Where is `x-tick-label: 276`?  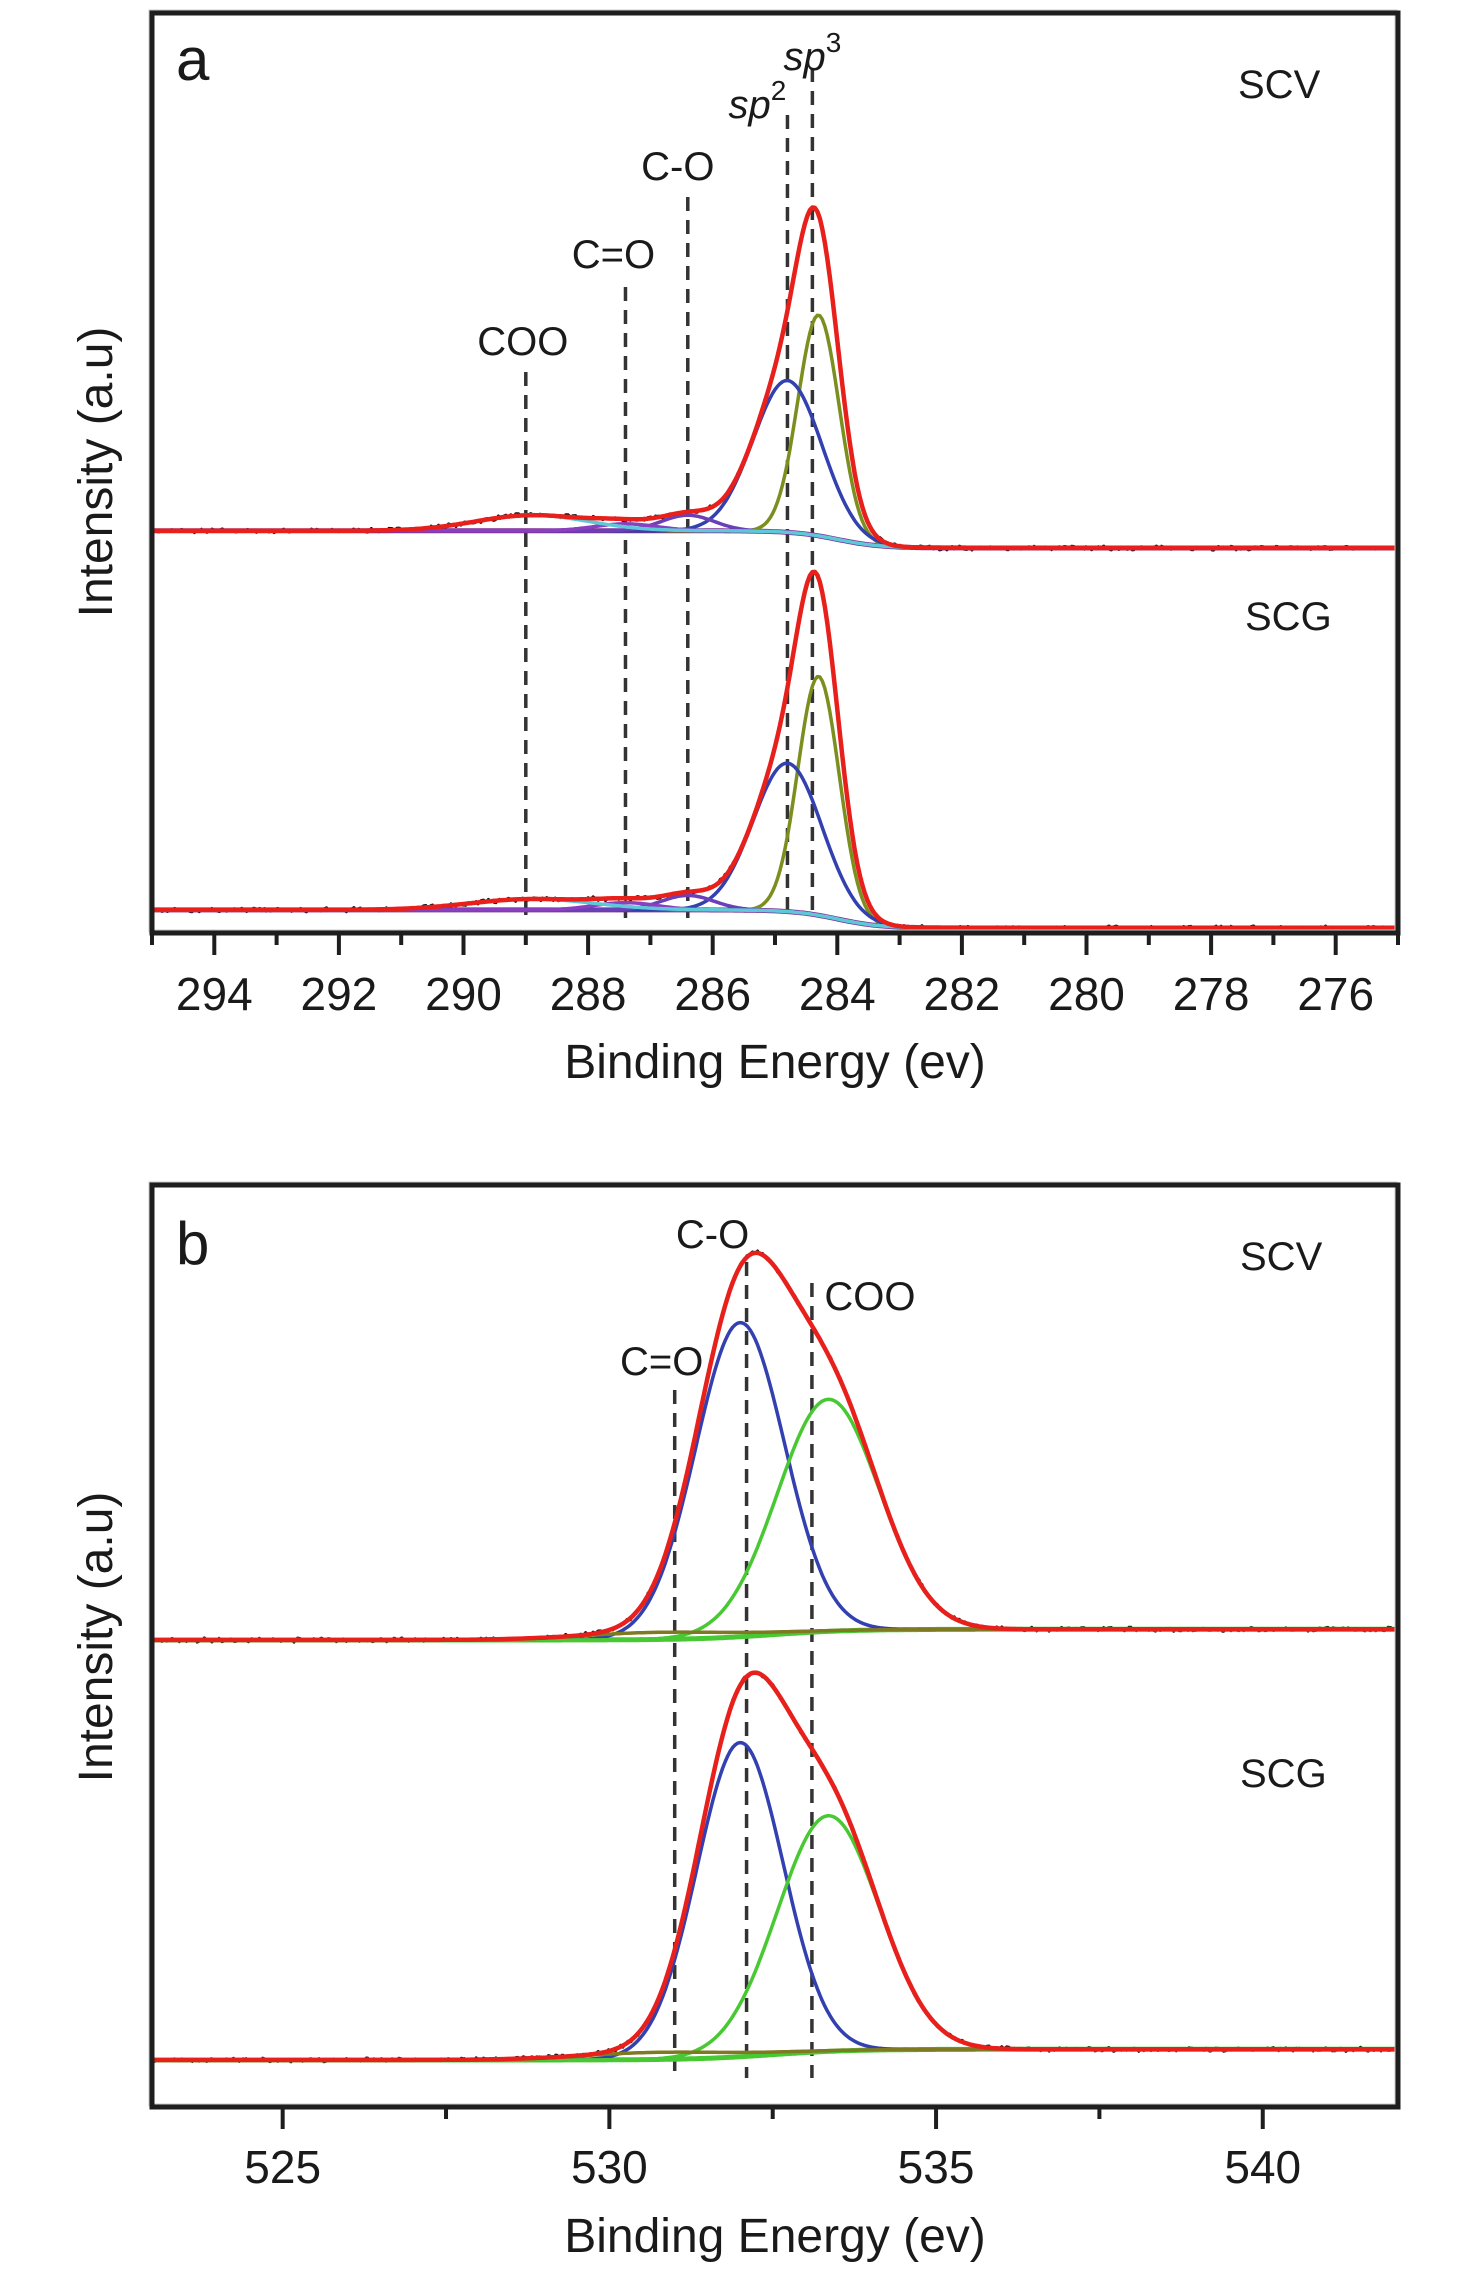
x-tick-label: 276 is located at coordinates (1335, 994).